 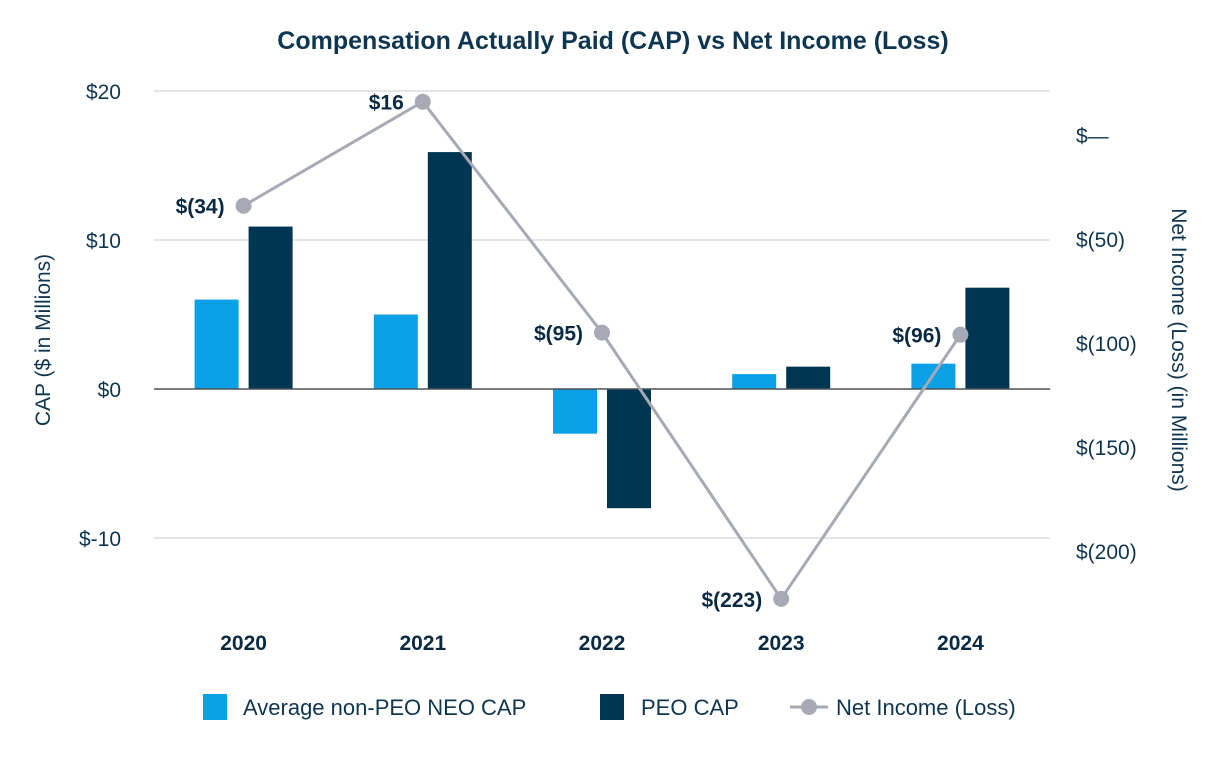 What do you see at coordinates (808, 377) in the screenshot?
I see `peo-cap-bar-2023` at bounding box center [808, 377].